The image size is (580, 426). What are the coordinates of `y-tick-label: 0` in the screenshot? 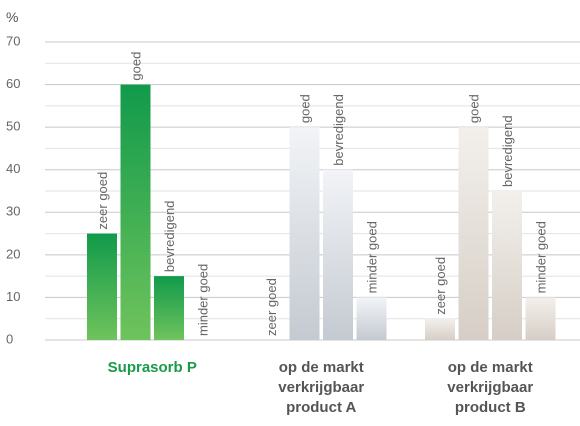 It's located at (9, 338).